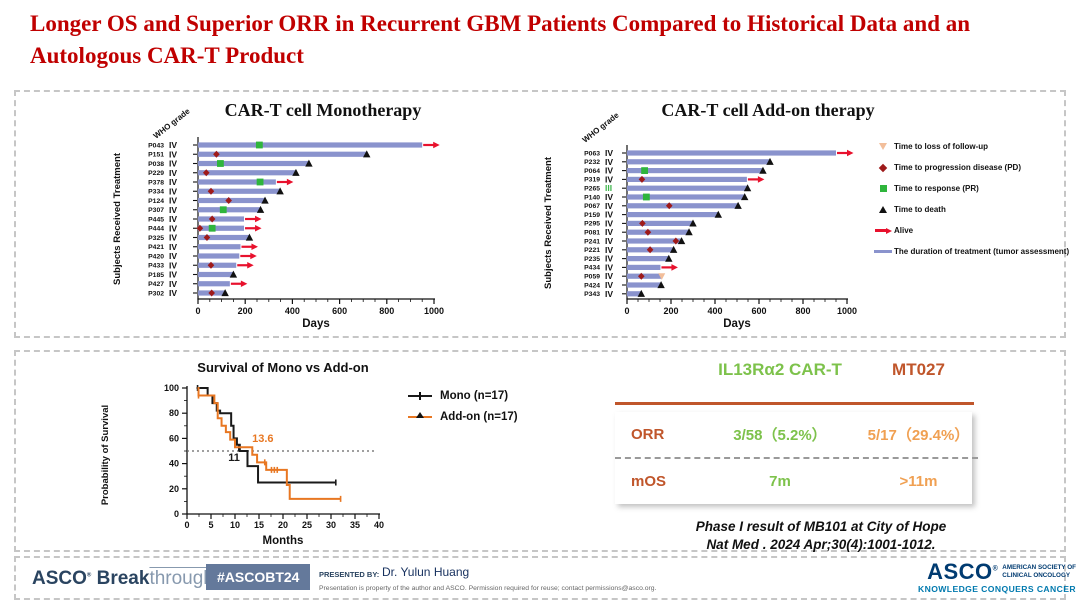 The width and height of the screenshot is (1080, 607). I want to click on triangle-down-icon, so click(883, 146).